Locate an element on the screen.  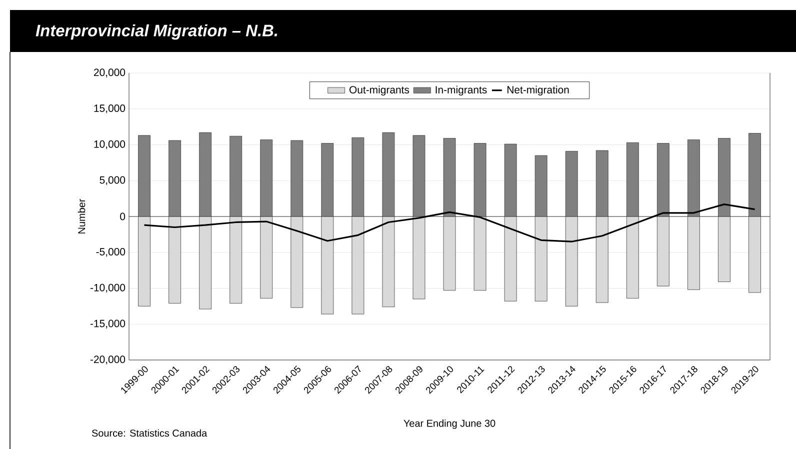
legend-label: Out-migrants is located at coordinates (379, 91).